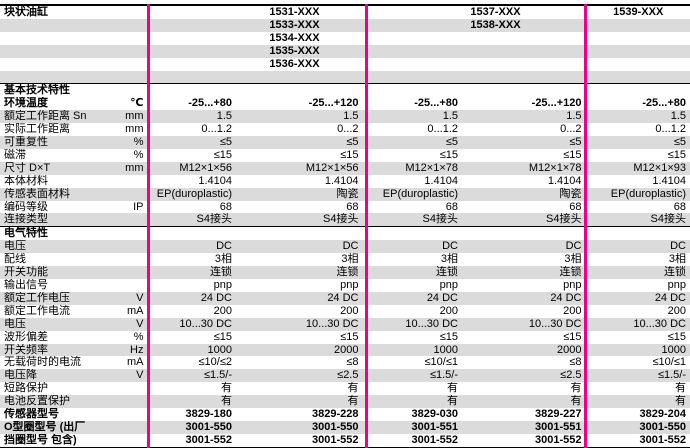  What do you see at coordinates (193, 194) in the screenshot?
I see `cell-value-col1: EP(duroplastic)` at bounding box center [193, 194].